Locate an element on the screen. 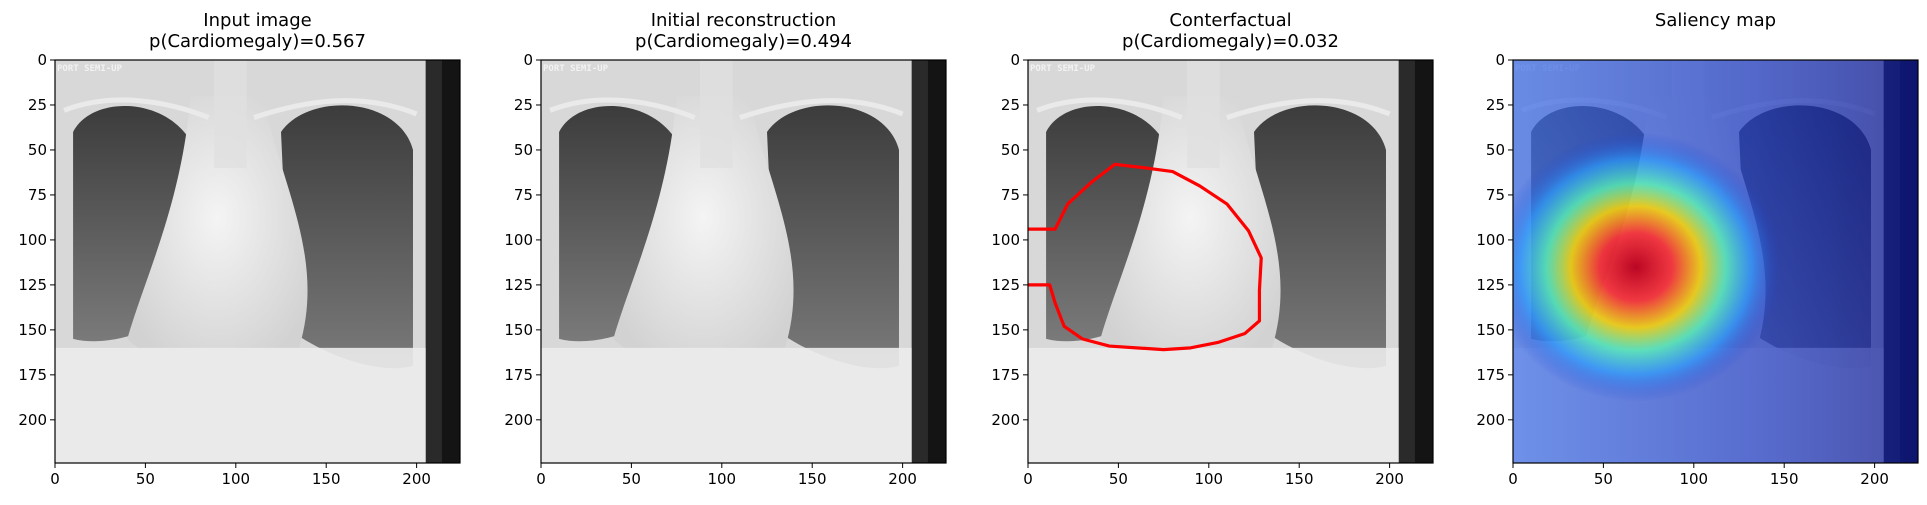  counterfactual-contour is located at coordinates (1145, 257).